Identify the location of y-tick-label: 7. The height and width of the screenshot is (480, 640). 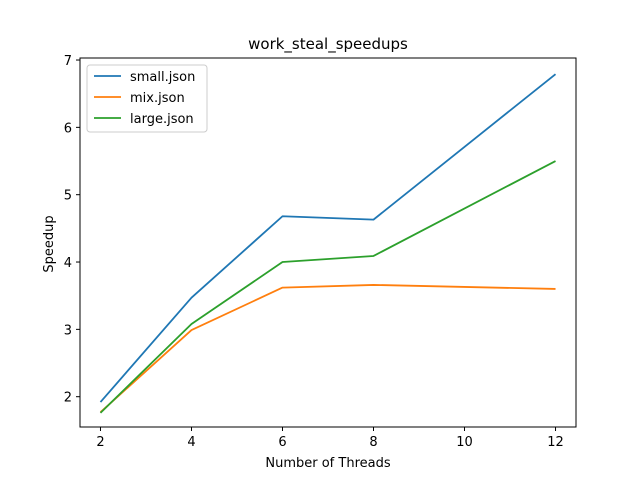
(68, 61).